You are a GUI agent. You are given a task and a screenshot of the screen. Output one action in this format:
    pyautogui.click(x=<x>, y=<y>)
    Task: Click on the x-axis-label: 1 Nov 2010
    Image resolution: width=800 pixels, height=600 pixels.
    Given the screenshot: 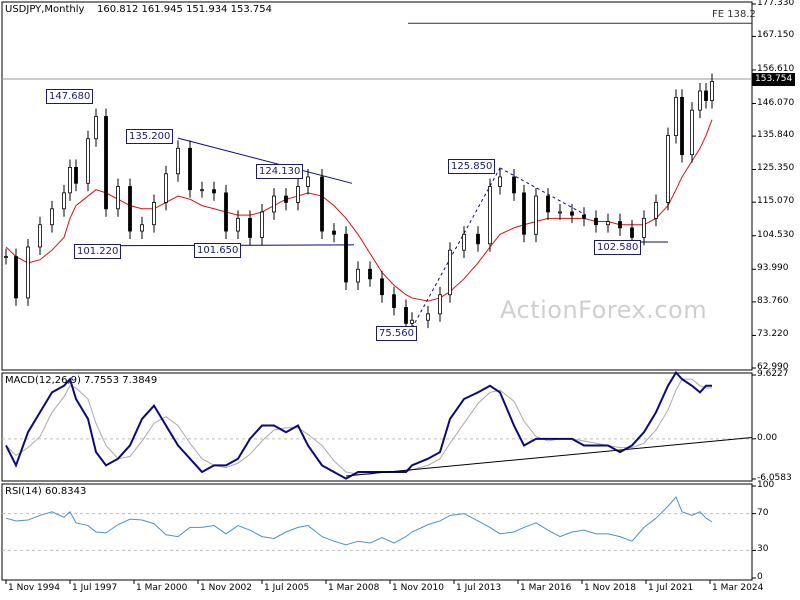 What is the action you would take?
    pyautogui.click(x=418, y=588)
    